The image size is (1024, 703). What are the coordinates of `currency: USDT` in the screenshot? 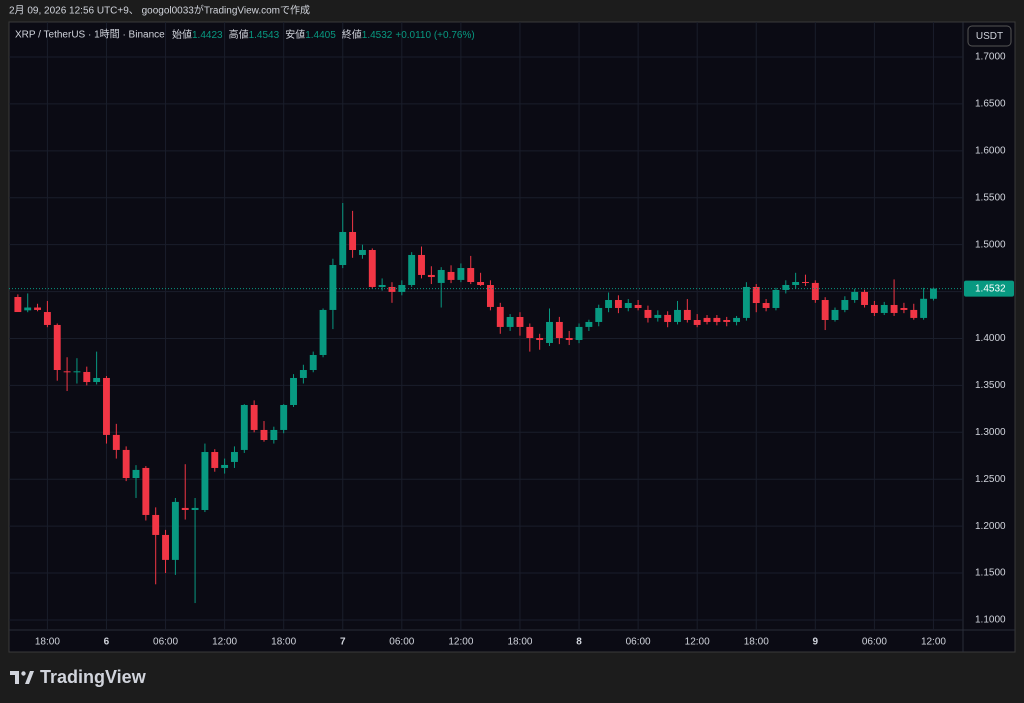 It's located at (989, 36).